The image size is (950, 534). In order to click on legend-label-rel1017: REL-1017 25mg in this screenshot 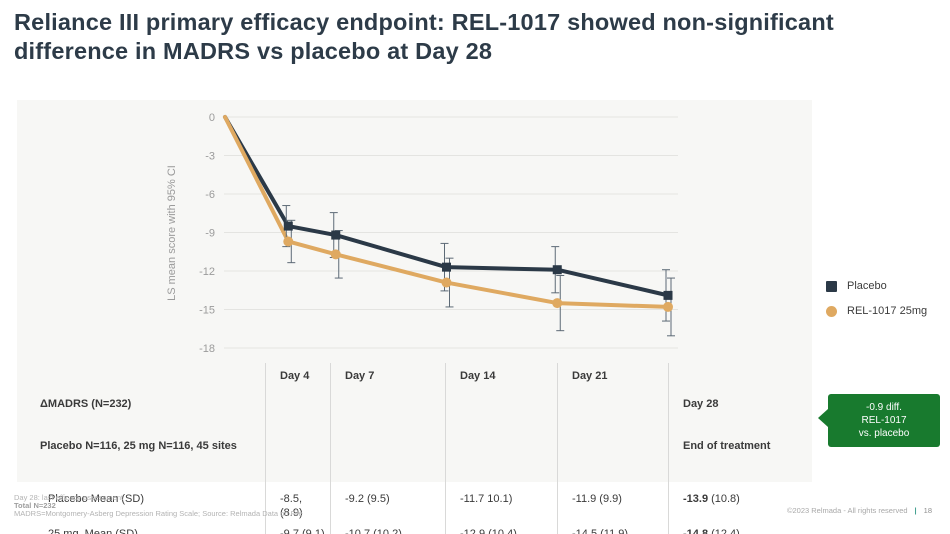, I will do `click(887, 311)`.